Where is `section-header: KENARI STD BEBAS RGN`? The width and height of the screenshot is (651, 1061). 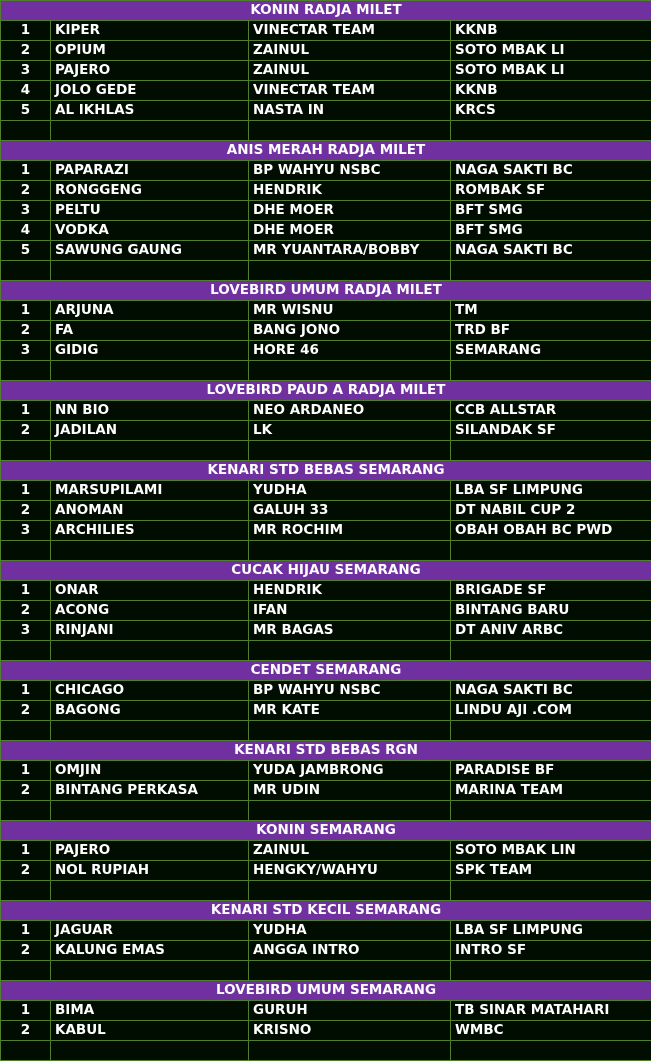 section-header: KENARI STD BEBAS RGN is located at coordinates (325, 750).